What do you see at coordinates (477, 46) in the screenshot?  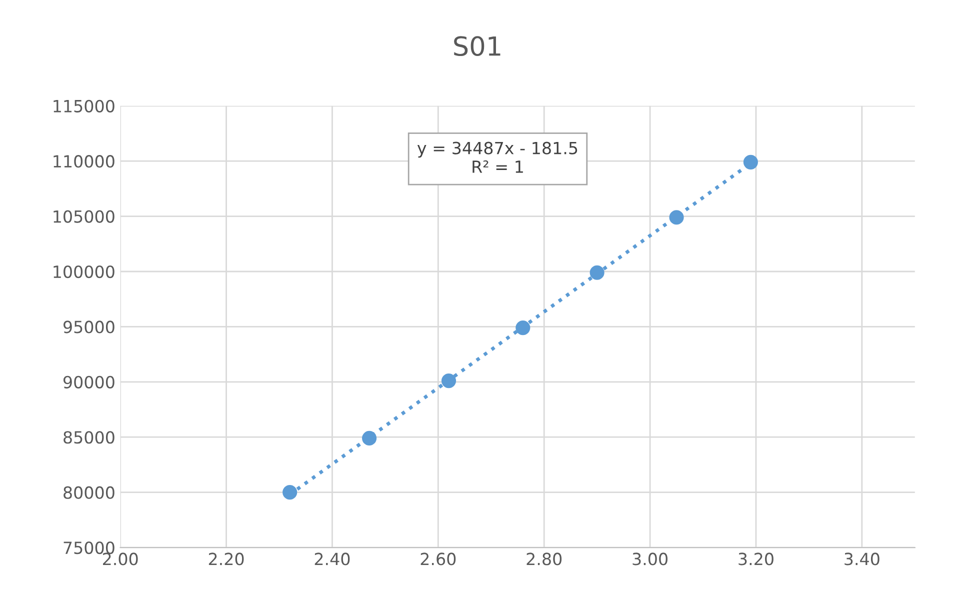 I see `chart-title: S01` at bounding box center [477, 46].